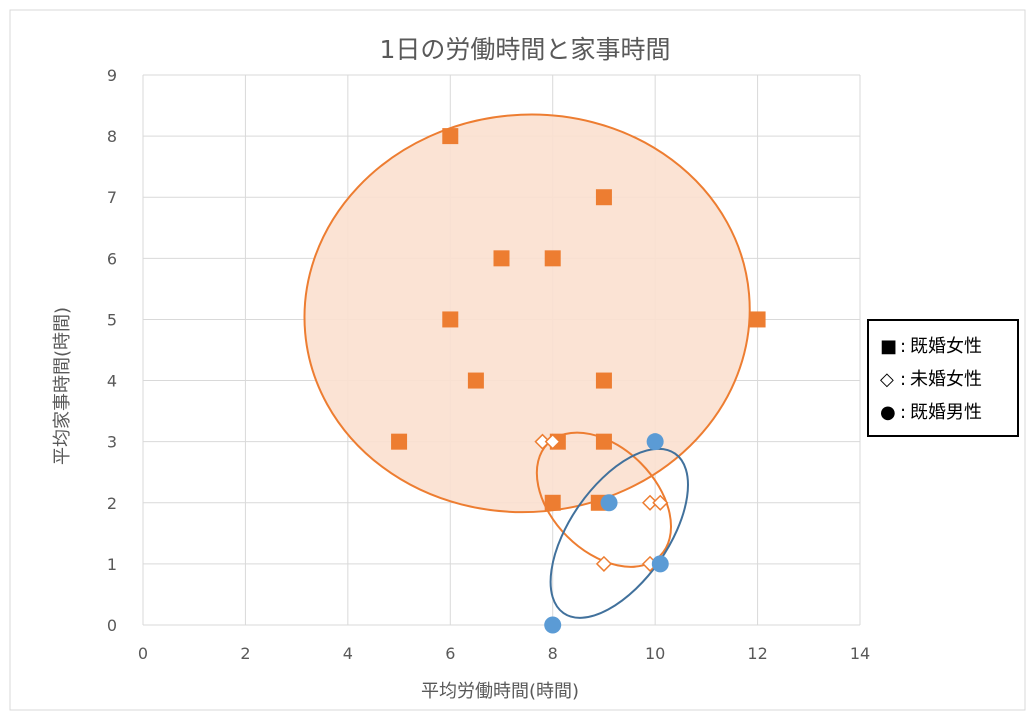  I want to click on legend-label-unmarried-female: 未婚女性, so click(946, 379).